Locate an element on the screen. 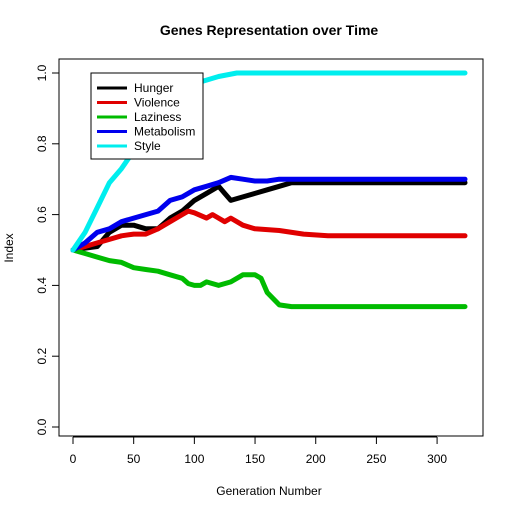 The height and width of the screenshot is (512, 512). y-tick-label: 0.4 is located at coordinates (42, 285).